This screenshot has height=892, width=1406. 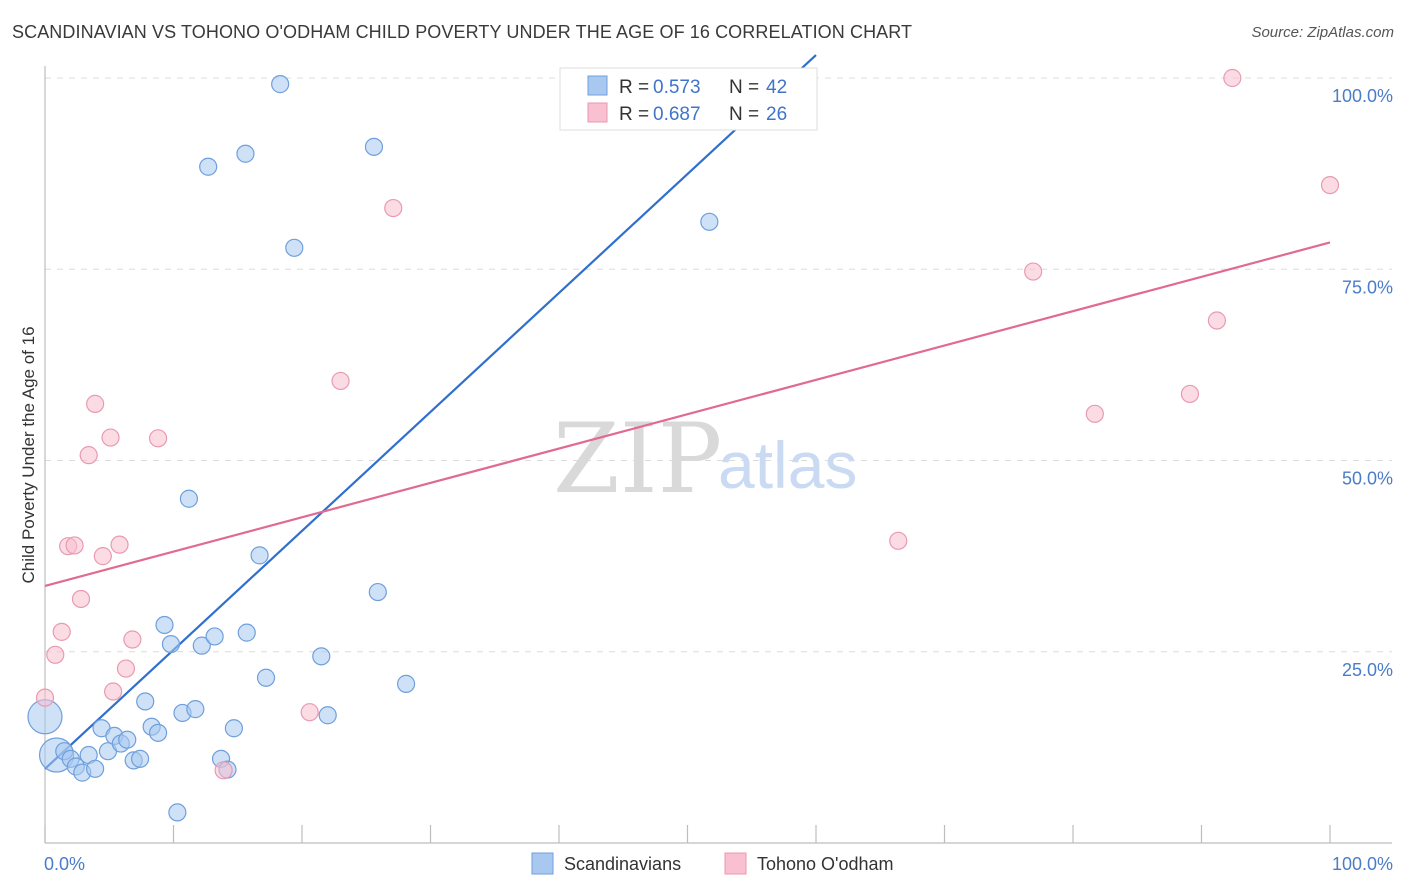 What do you see at coordinates (712, 863) in the screenshot?
I see `series-legend: Scandinavians Tohono O'odham` at bounding box center [712, 863].